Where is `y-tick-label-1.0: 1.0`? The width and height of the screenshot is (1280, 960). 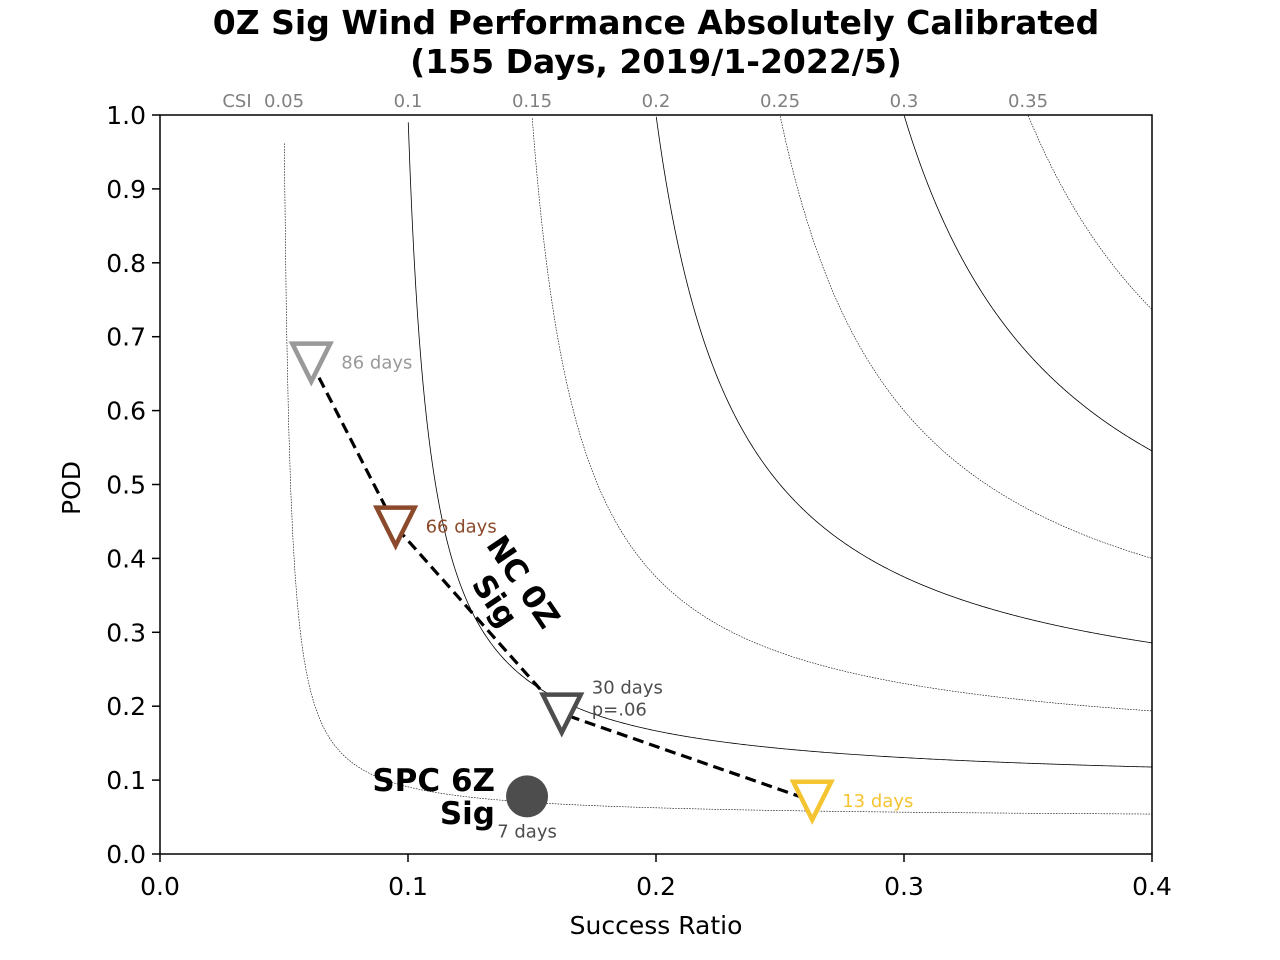 y-tick-label-1.0: 1.0 is located at coordinates (126, 115).